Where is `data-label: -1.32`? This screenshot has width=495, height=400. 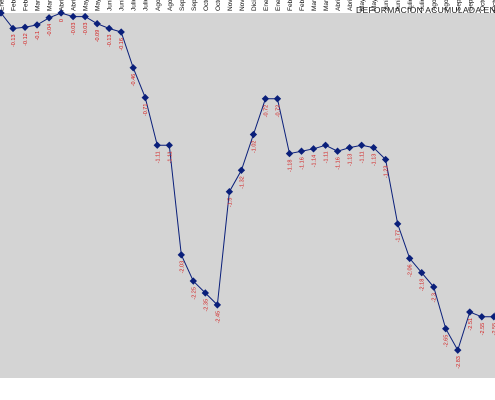
data-label: -1.32 is located at coordinates (242, 182).